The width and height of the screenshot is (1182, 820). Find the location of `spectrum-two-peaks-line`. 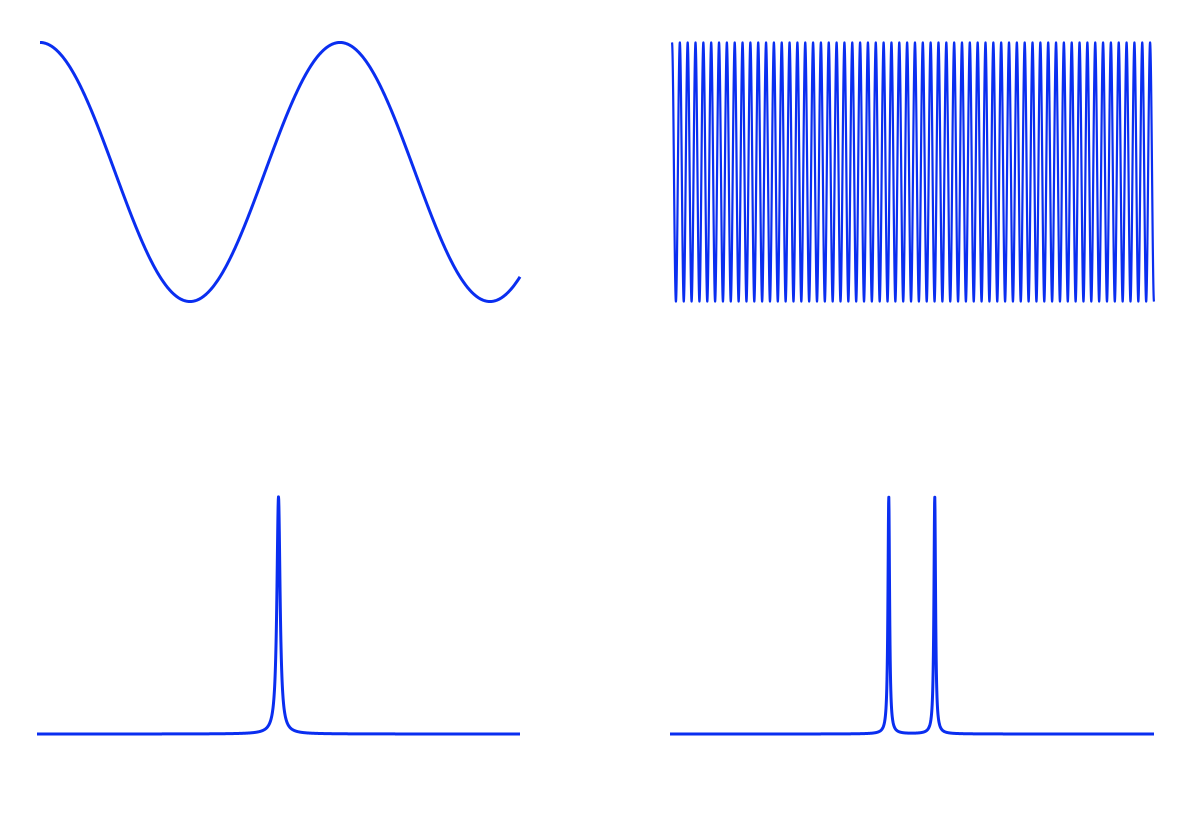

spectrum-two-peaks-line is located at coordinates (912, 615).